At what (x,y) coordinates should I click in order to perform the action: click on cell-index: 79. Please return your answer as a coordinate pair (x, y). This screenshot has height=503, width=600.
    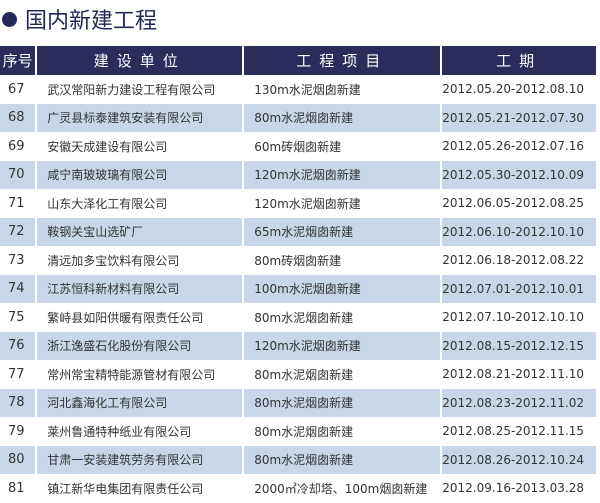
    Looking at the image, I should click on (16, 431).